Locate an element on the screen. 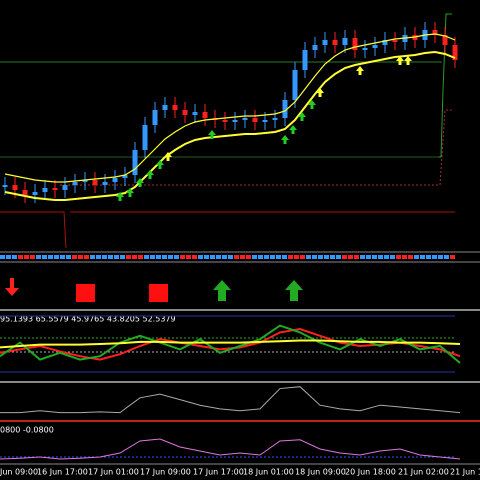  time-label: 21 Jun 1 is located at coordinates (465, 472).